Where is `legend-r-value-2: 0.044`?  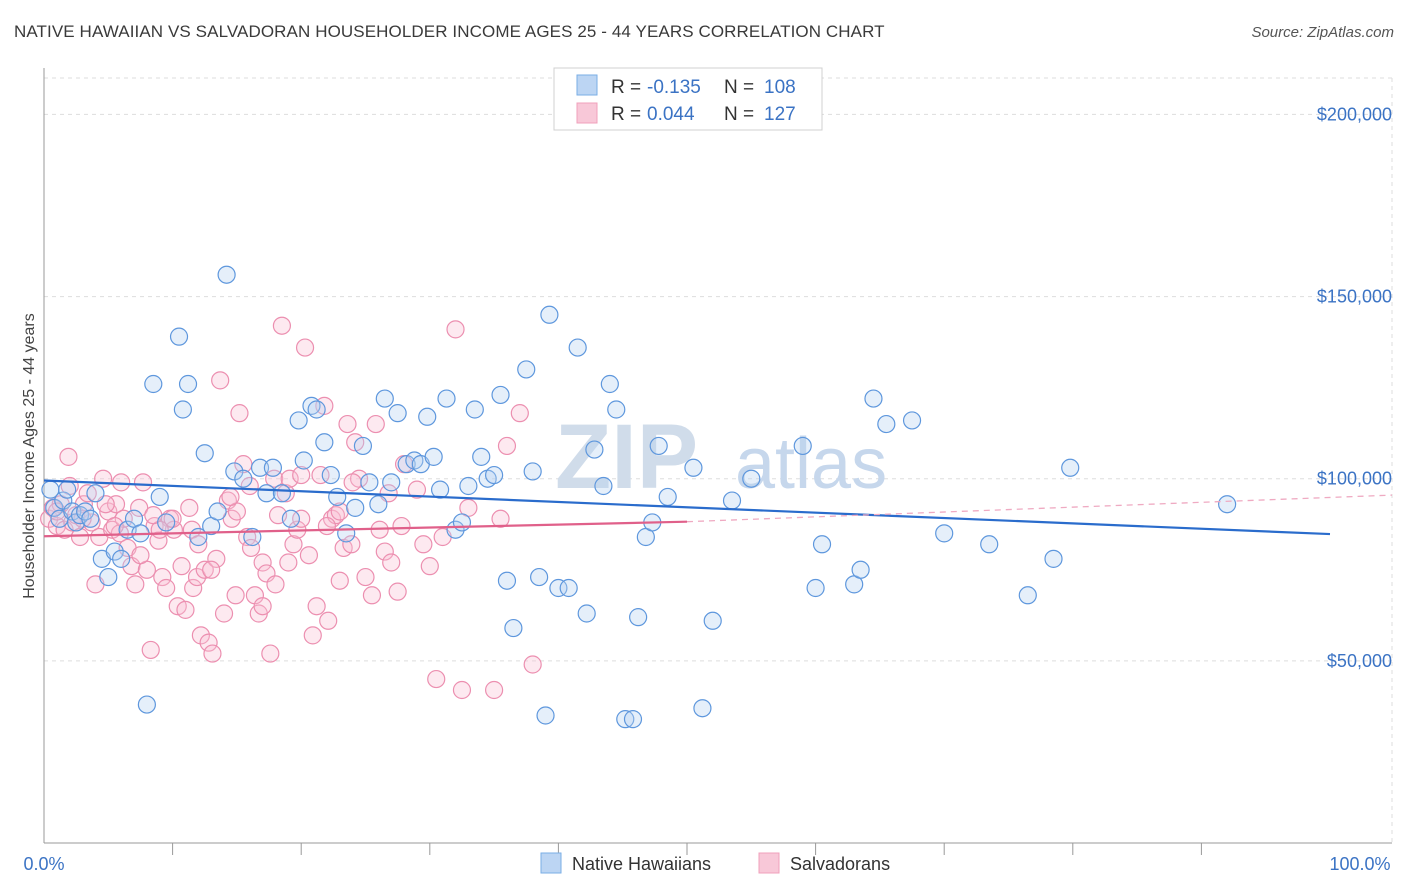
legend-r-value-2: 0.044 is located at coordinates (671, 114).